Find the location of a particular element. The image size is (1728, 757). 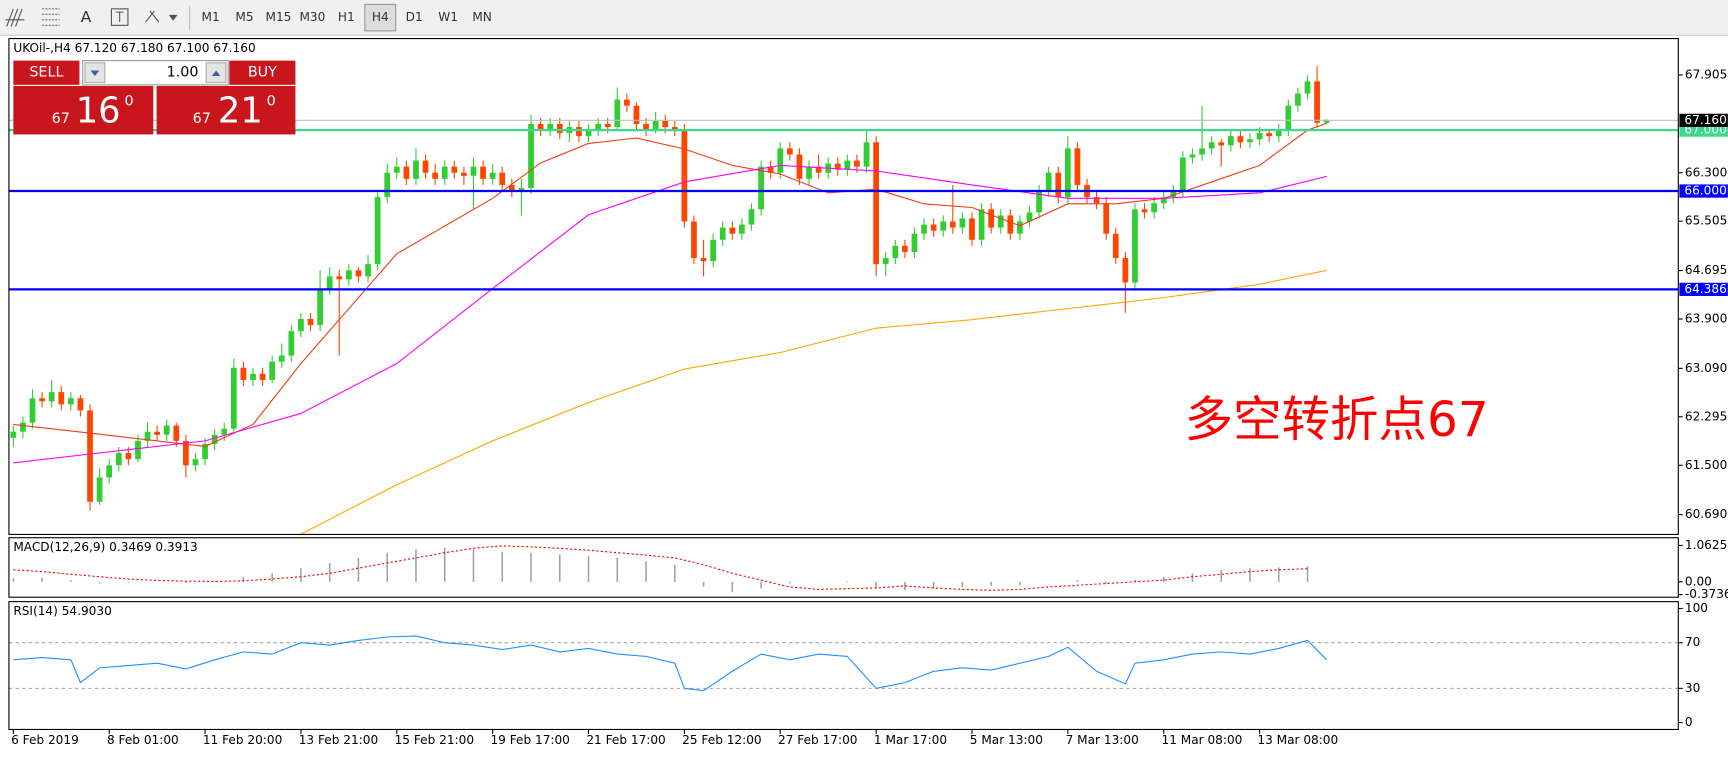

y-tick-label: 61.500 is located at coordinates (1706, 465).